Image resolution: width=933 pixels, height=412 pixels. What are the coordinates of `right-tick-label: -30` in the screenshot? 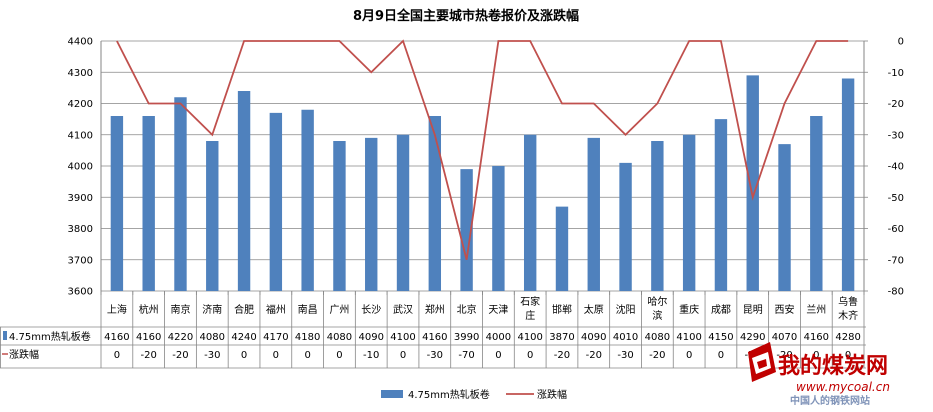 It's located at (896, 135).